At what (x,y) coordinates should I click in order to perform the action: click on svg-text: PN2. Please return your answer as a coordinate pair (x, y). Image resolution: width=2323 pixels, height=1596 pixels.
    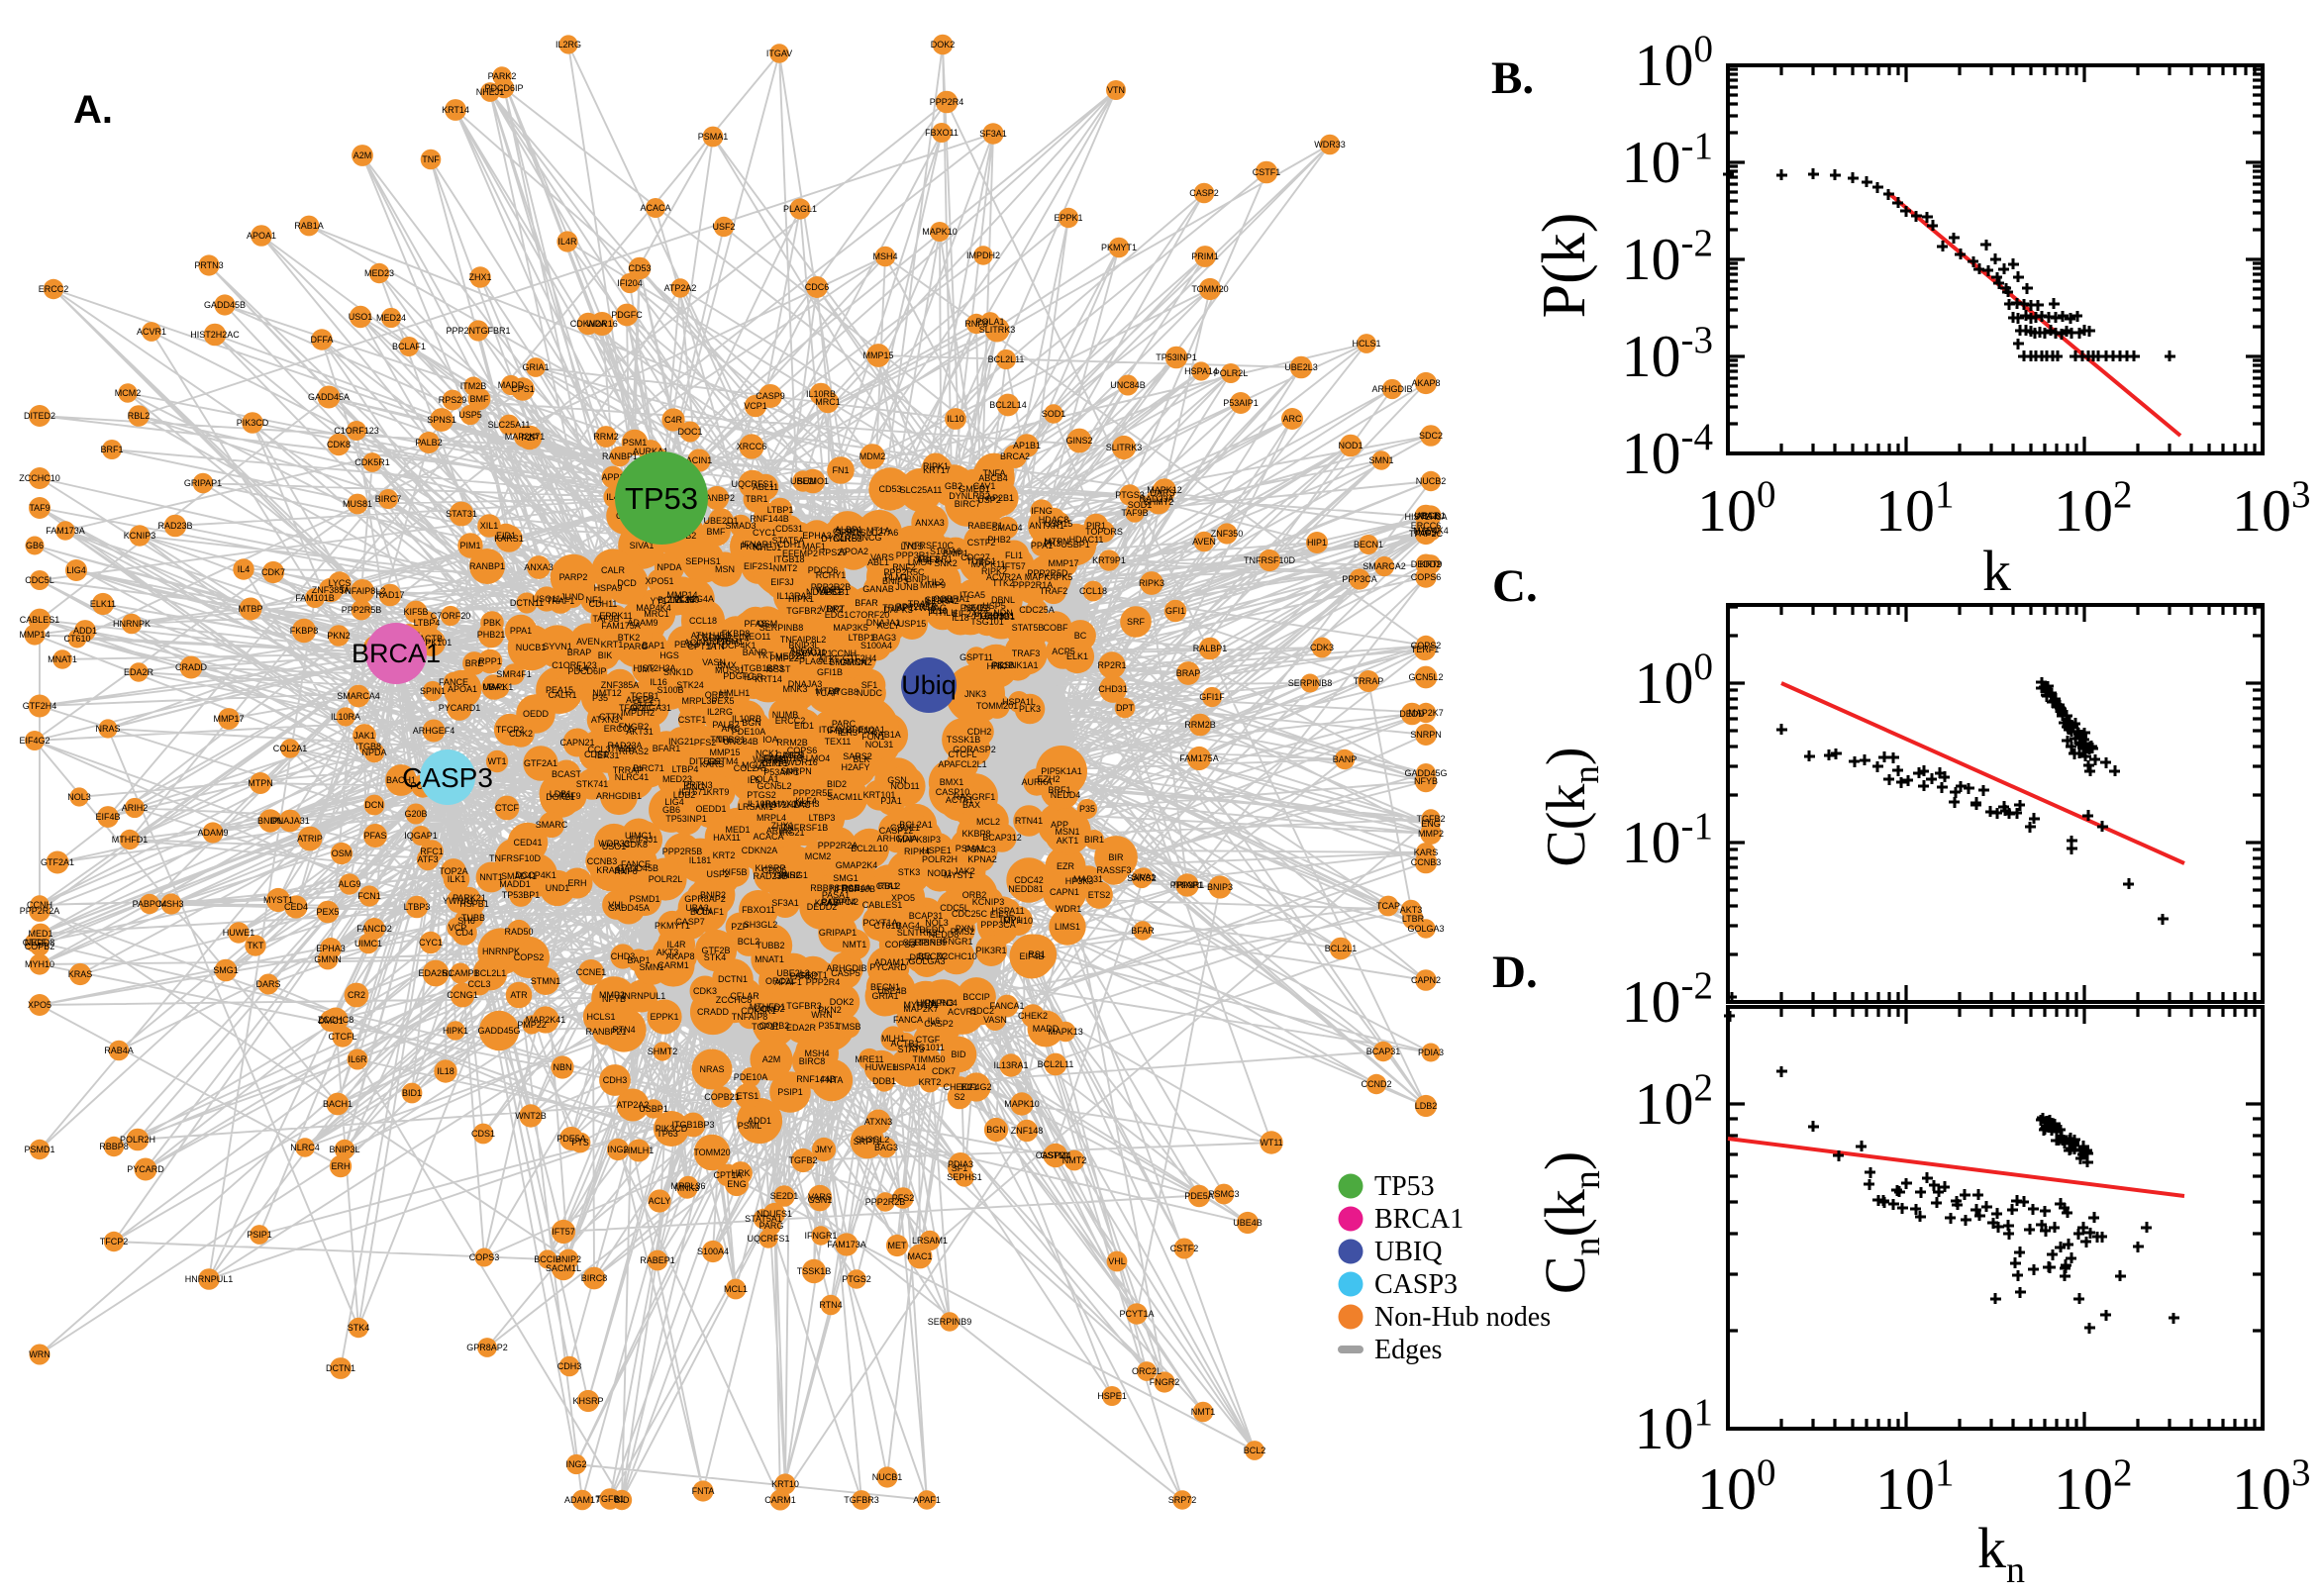
    Looking at the image, I should click on (866, 731).